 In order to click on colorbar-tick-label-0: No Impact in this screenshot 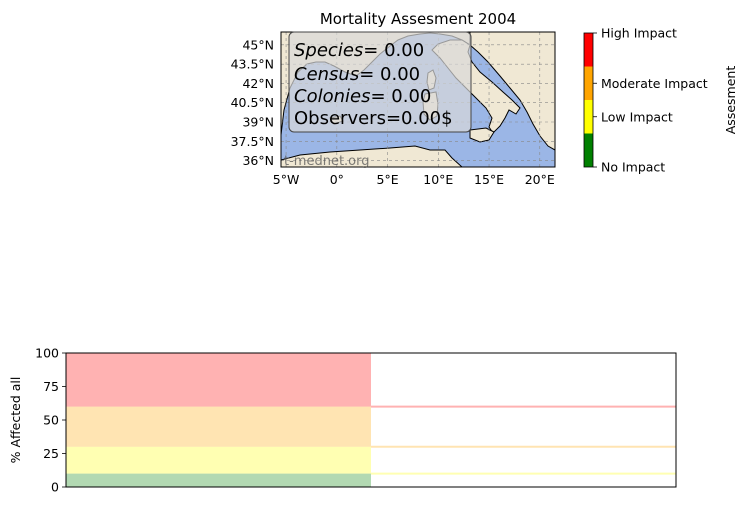, I will do `click(633, 167)`.